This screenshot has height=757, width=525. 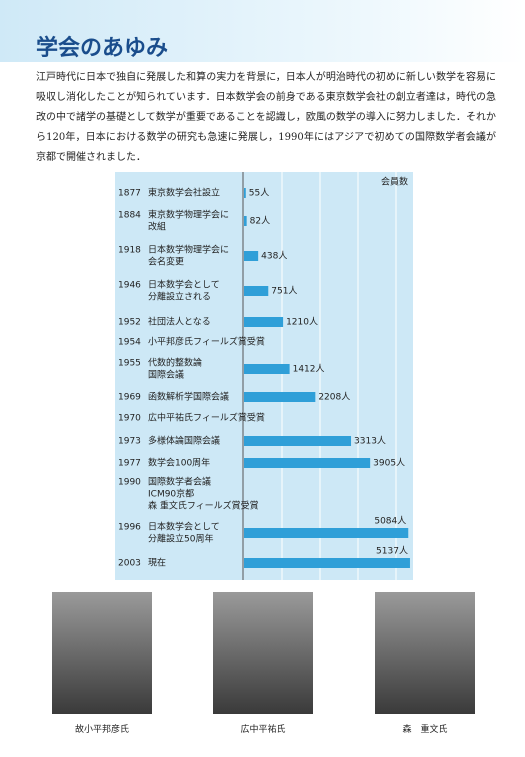 What do you see at coordinates (179, 482) in the screenshot?
I see `event-label: 国際数学者会議` at bounding box center [179, 482].